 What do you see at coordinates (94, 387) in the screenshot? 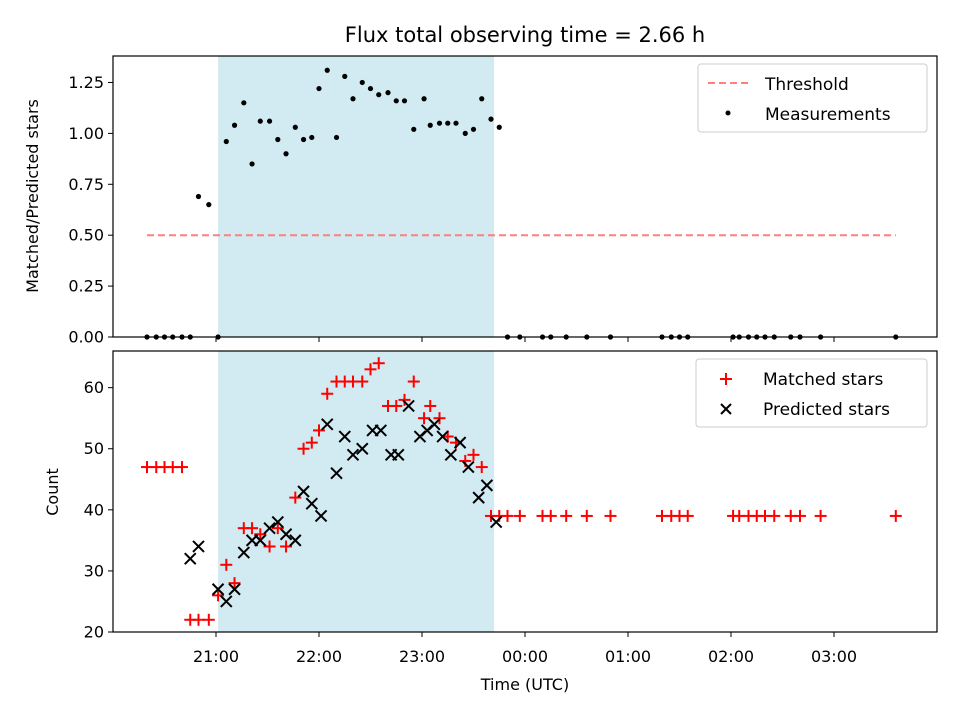
I see `bottom-y-tick-label: 60` at bounding box center [94, 387].